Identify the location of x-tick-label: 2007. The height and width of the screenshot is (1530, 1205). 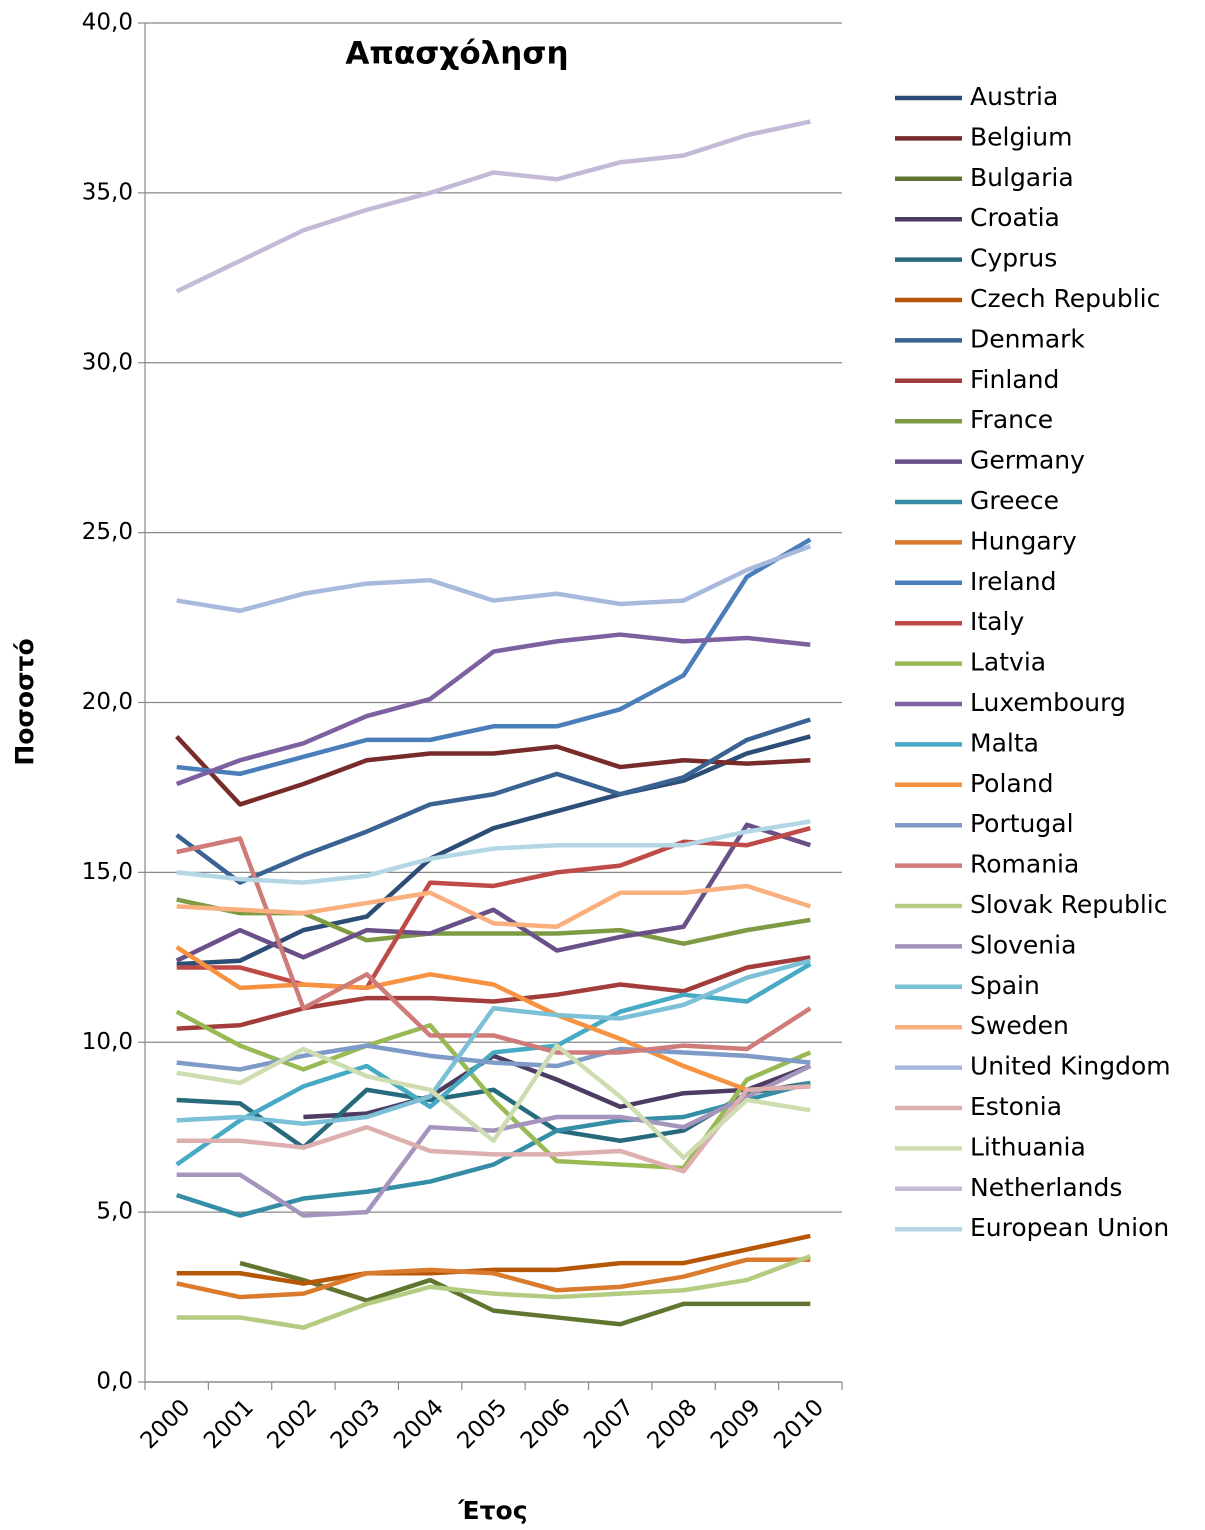
(609, 1424).